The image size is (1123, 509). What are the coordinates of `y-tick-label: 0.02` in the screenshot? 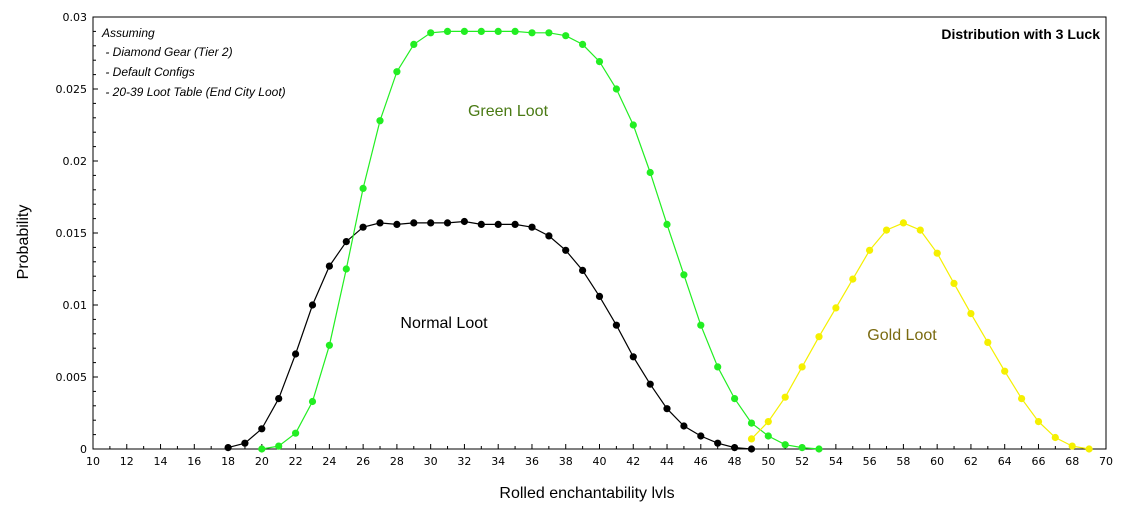 It's located at (75, 161).